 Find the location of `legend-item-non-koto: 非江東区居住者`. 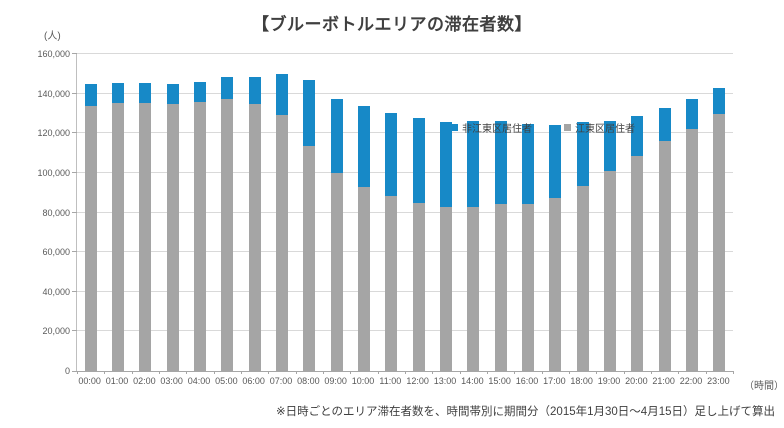

legend-item-non-koto: 非江東区居住者 is located at coordinates (491, 127).